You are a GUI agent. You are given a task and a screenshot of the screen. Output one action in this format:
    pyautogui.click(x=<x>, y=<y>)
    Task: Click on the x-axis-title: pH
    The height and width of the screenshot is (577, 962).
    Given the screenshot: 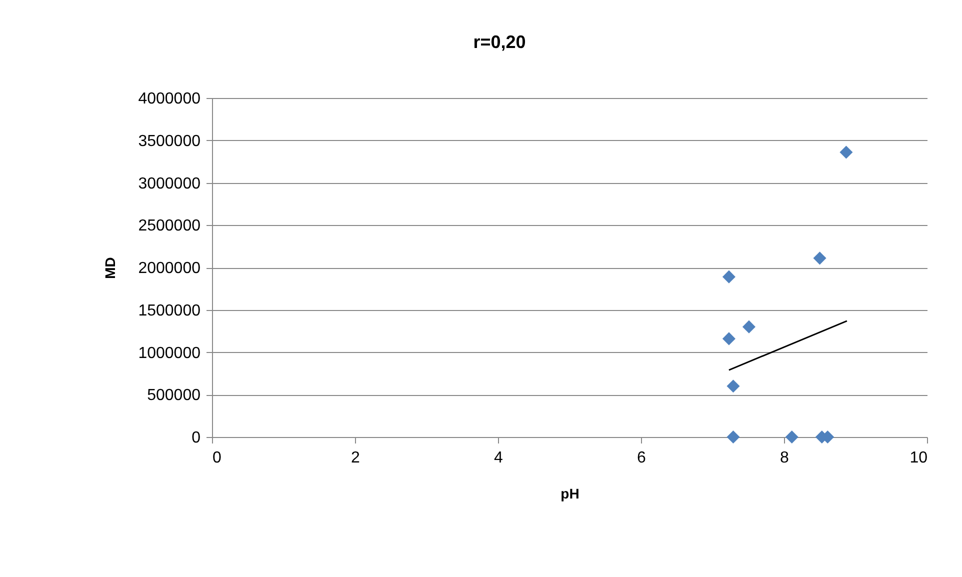 What is the action you would take?
    pyautogui.click(x=570, y=494)
    